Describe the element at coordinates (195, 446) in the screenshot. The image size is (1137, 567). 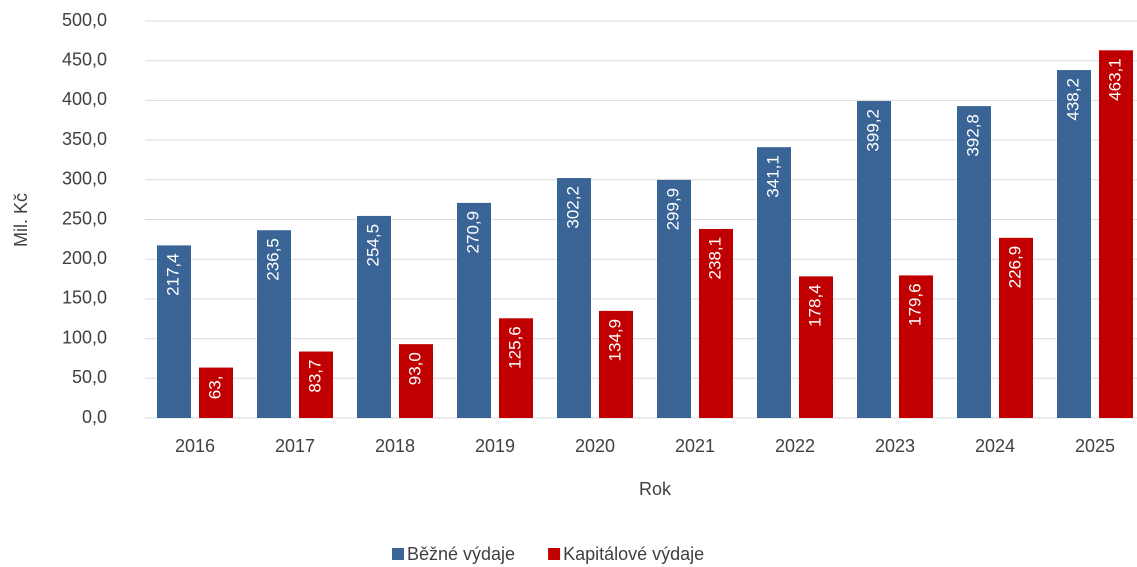
I see `x-tick-label: 2016` at that location.